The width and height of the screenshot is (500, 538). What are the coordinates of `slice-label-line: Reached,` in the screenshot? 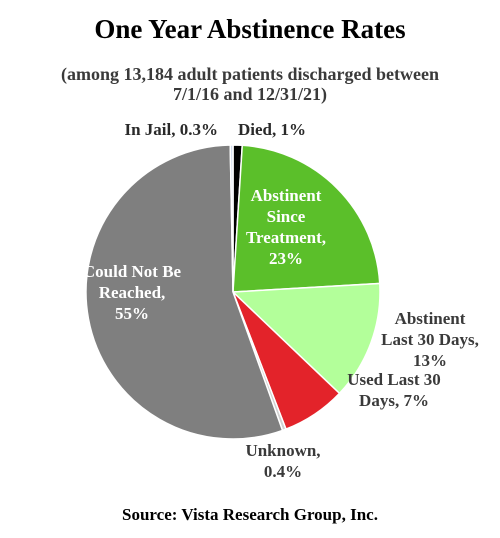 It's located at (132, 292).